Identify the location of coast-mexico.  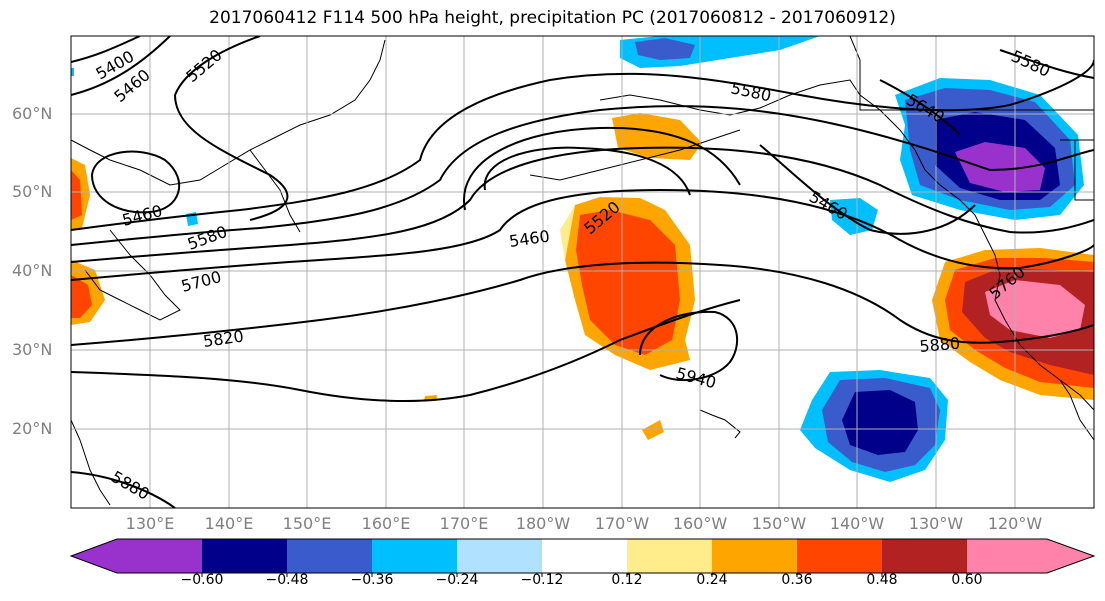
(1076, 410).